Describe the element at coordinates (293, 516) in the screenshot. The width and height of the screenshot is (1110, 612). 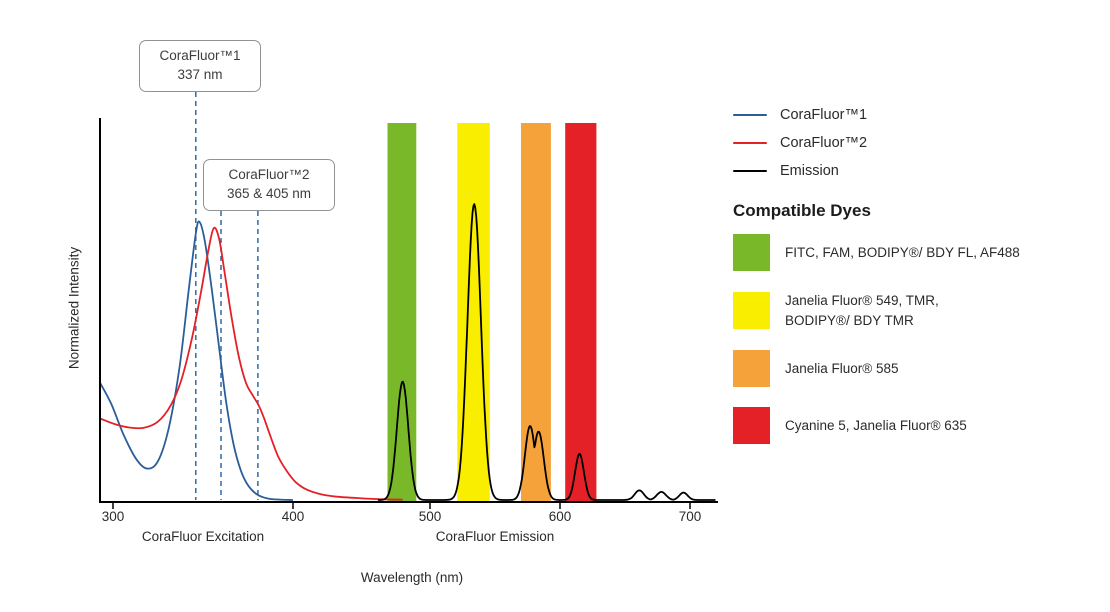
I see `x-tick-label-400: 400` at that location.